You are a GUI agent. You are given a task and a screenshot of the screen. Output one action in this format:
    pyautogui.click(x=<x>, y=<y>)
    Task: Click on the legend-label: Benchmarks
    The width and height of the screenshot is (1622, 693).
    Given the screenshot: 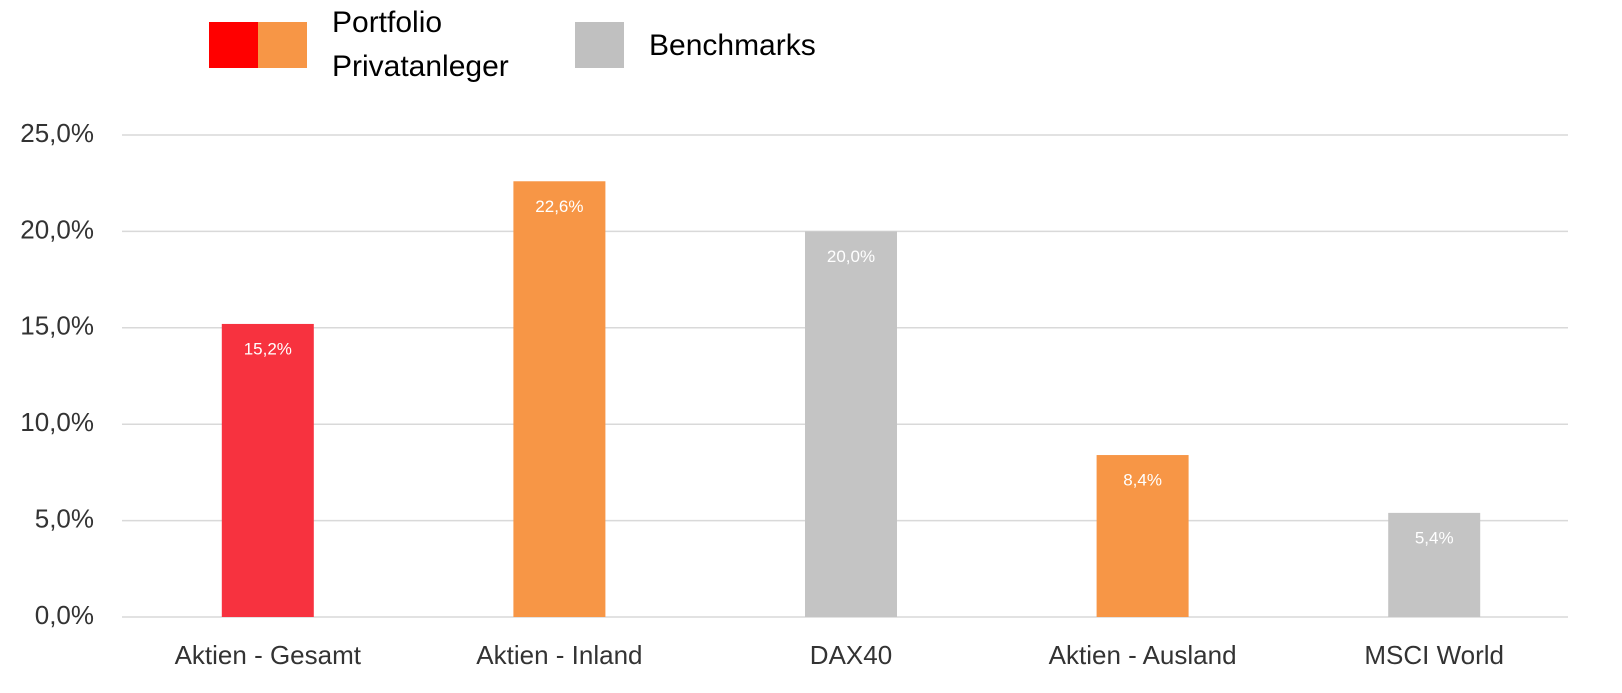 What is the action you would take?
    pyautogui.click(x=732, y=45)
    